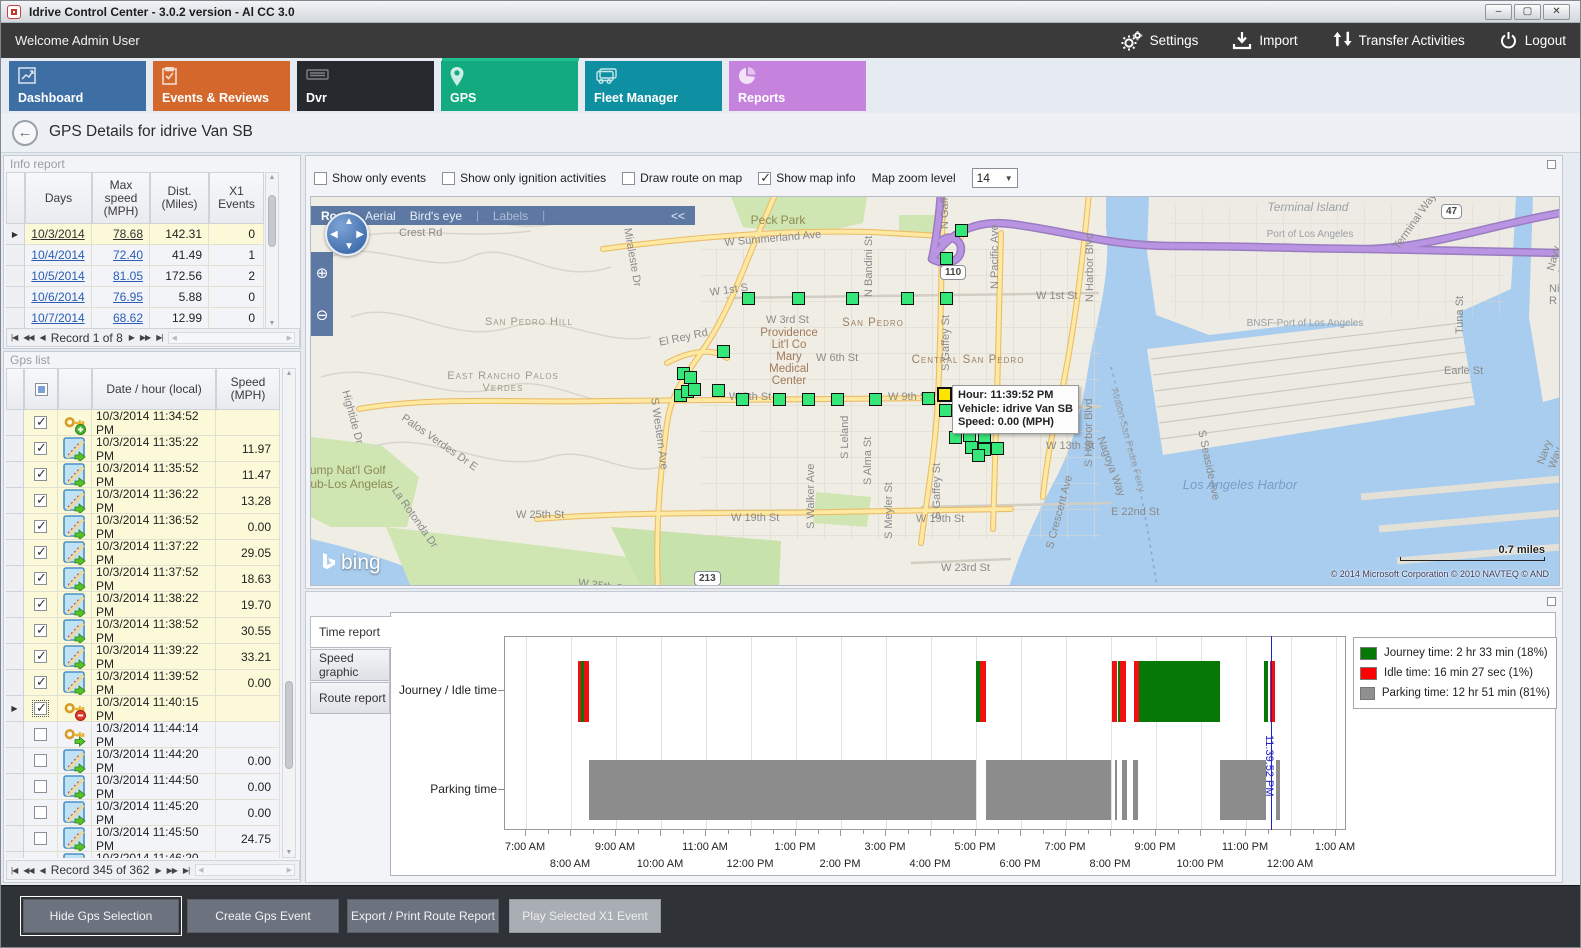  I want to click on max-speed-link: 78.68, so click(127, 234).